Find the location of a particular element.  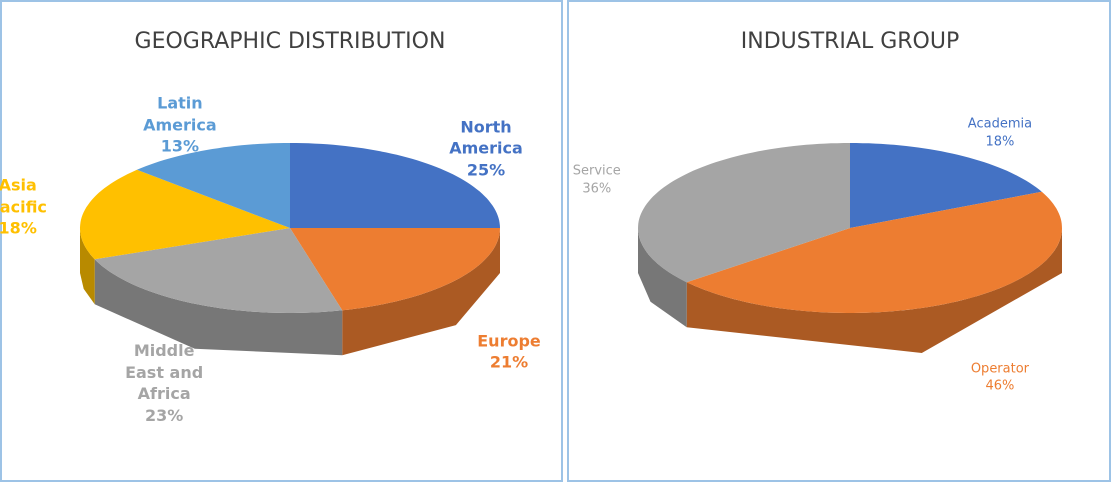

value-label: 13% is located at coordinates (180, 146).